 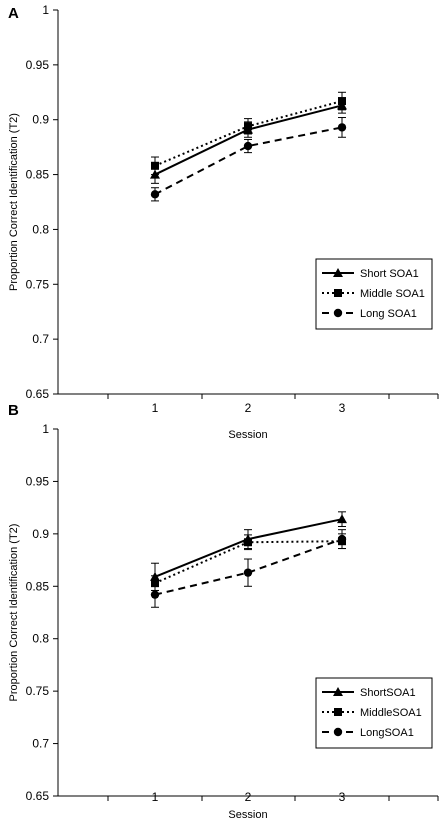 I want to click on legend-label: Long SOA1, so click(x=388, y=314).